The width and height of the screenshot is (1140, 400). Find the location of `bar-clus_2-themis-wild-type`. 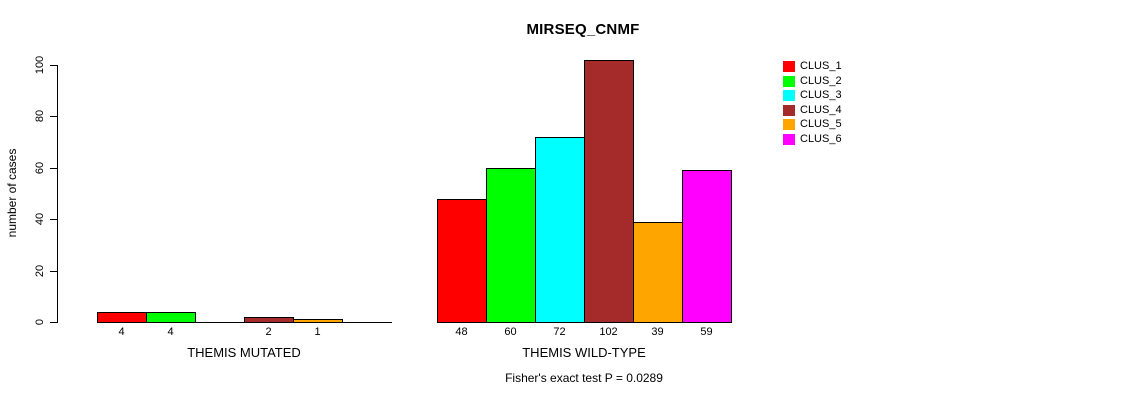

bar-clus_2-themis-wild-type is located at coordinates (511, 245).